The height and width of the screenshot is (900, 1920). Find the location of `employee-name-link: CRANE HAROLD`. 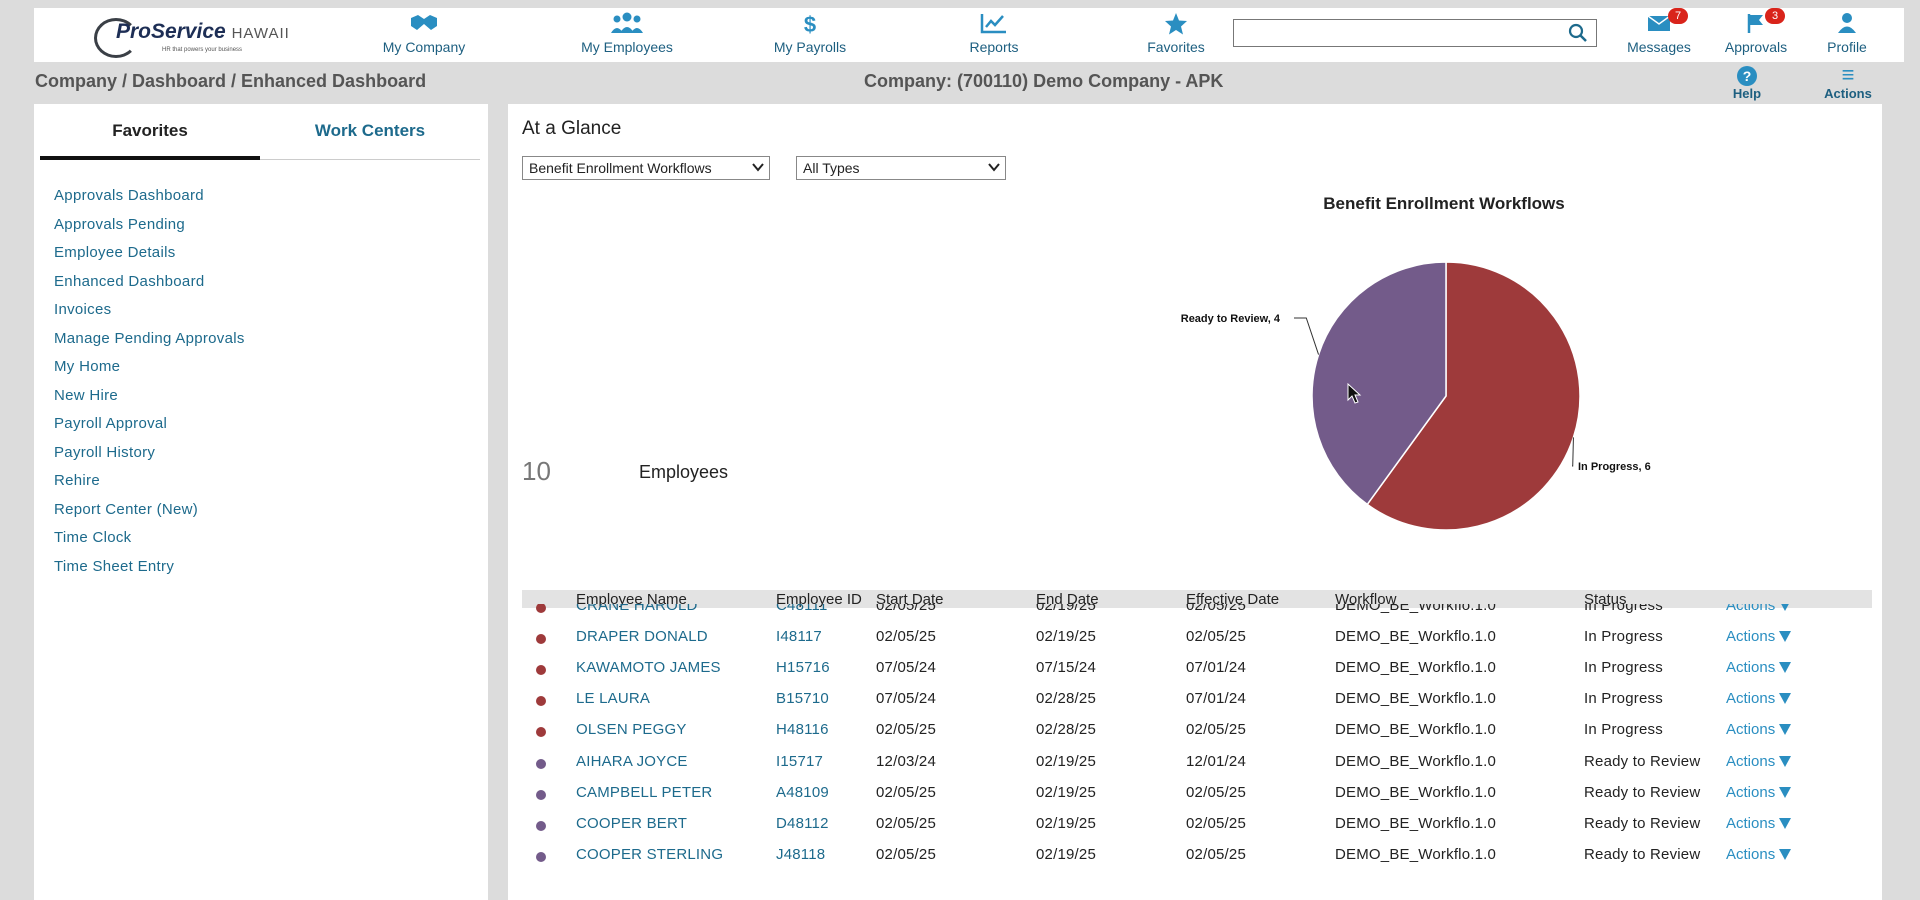

employee-name-link: CRANE HAROLD is located at coordinates (637, 609).